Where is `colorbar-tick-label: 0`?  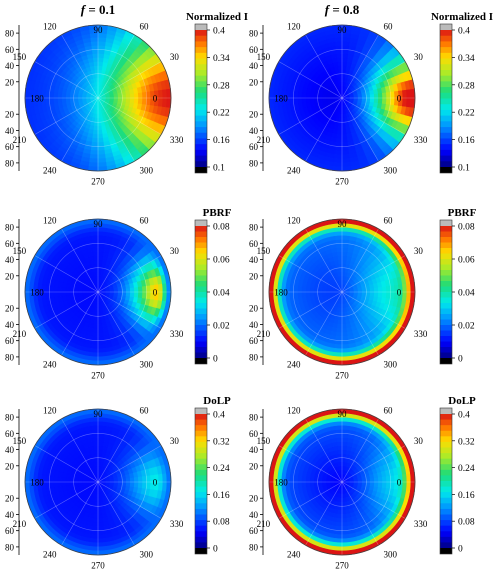 colorbar-tick-label: 0 is located at coordinates (215, 360).